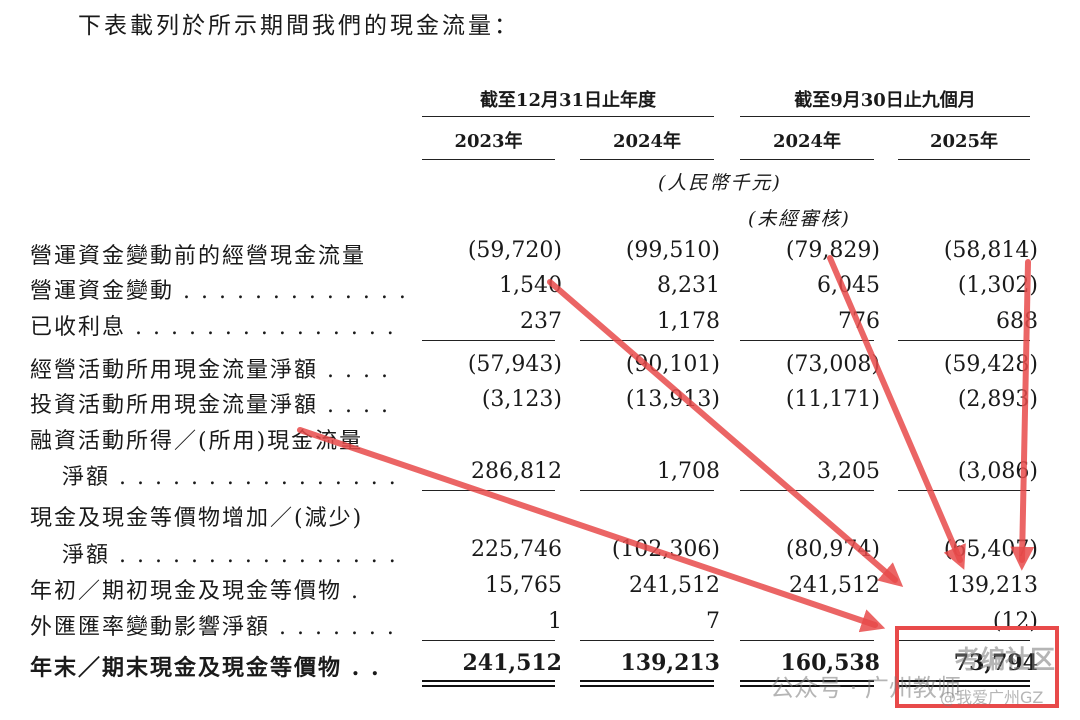 This screenshot has height=720, width=1080. I want to click on subtotal-rule2-c0, so click(488, 490).